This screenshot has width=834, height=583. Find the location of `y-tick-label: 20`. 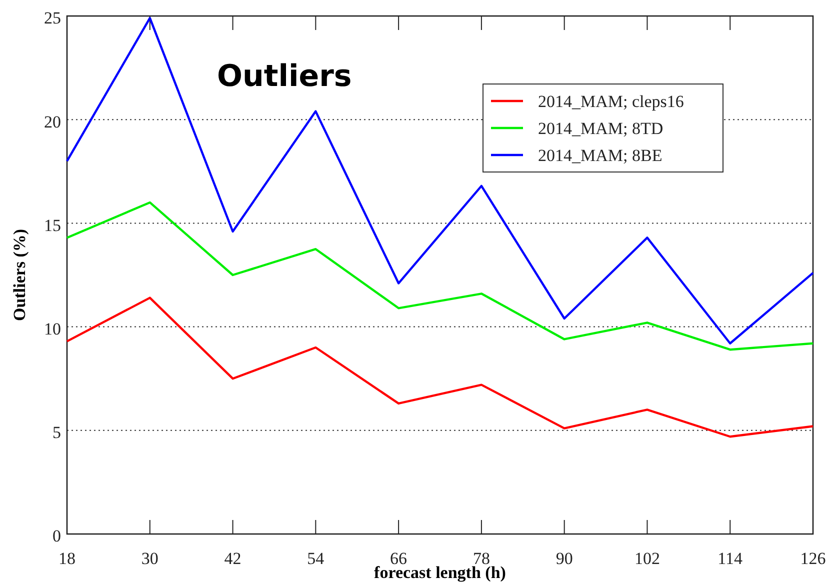

y-tick-label: 20 is located at coordinates (52, 122).